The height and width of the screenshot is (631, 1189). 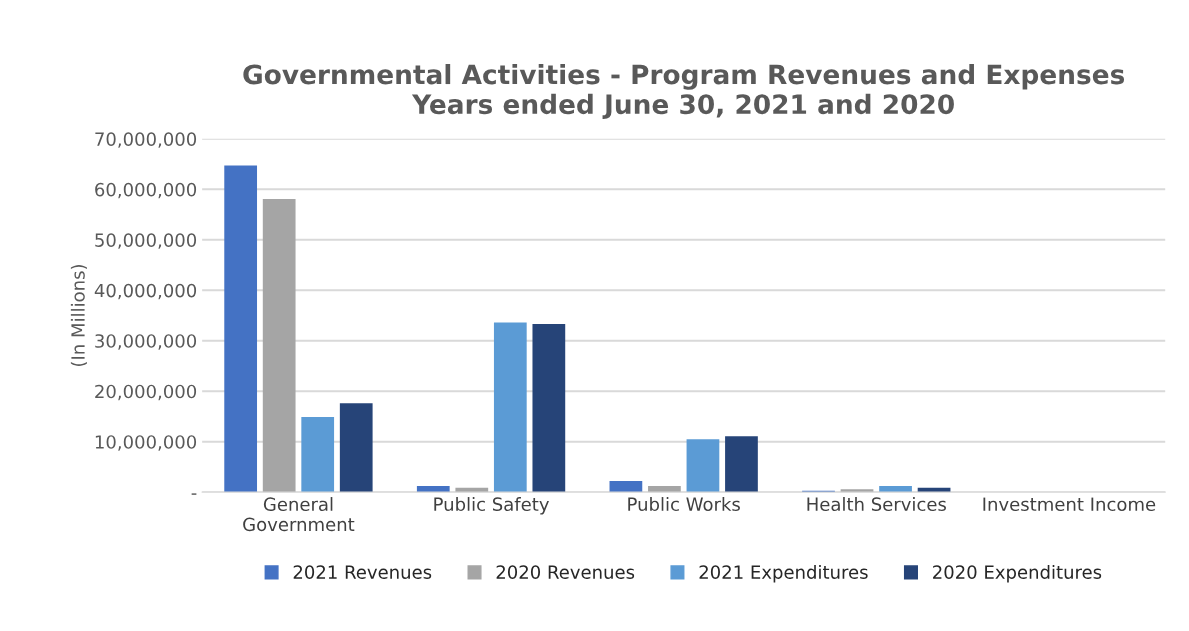 What do you see at coordinates (146, 190) in the screenshot?
I see `y-tick-label: 60,000,000` at bounding box center [146, 190].